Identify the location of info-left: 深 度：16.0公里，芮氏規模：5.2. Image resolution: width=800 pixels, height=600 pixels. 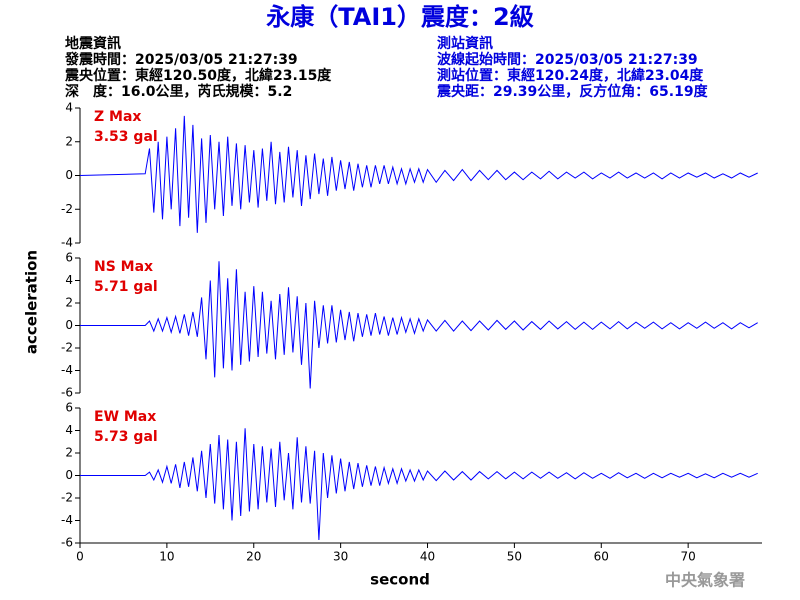
(178, 91).